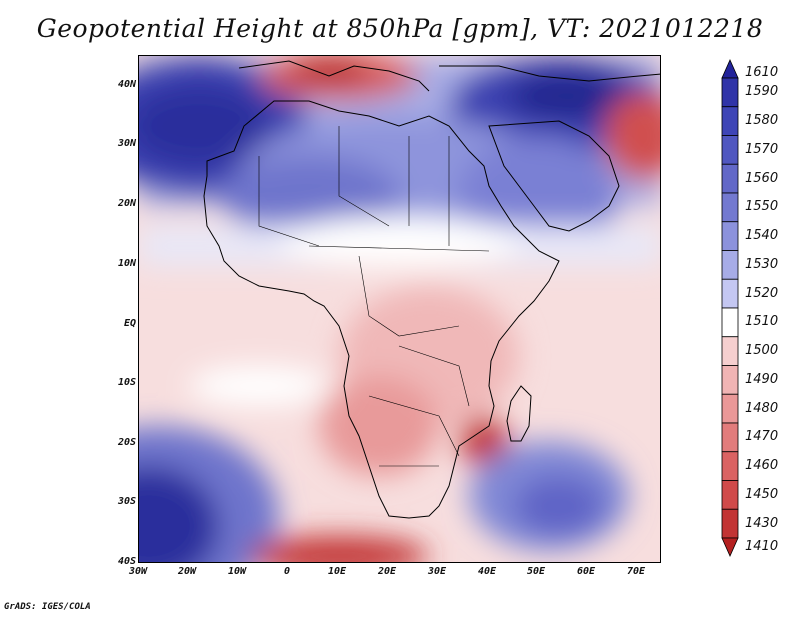 The width and height of the screenshot is (800, 618). What do you see at coordinates (47, 607) in the screenshot?
I see `credit-footer: GrADS: IGES/COLA` at bounding box center [47, 607].